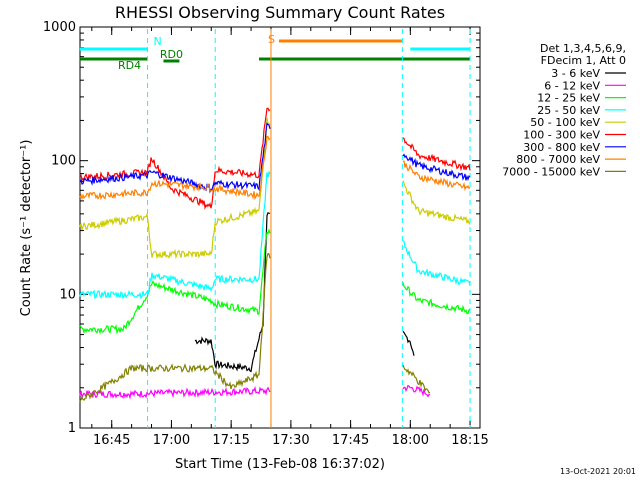 The image size is (640, 480). What do you see at coordinates (171, 440) in the screenshot?
I see `x-tick-label: 17:00` at bounding box center [171, 440].